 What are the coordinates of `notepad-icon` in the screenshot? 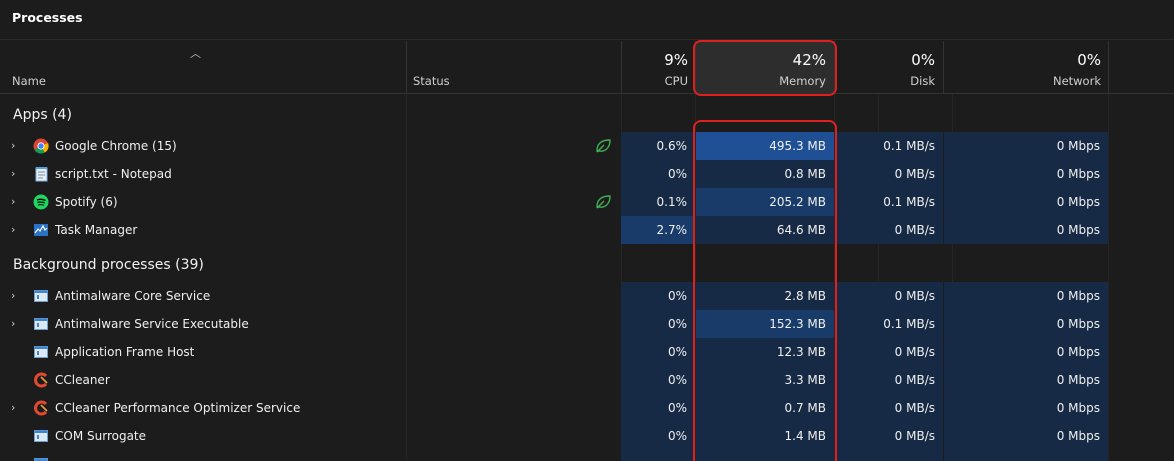 It's located at (41, 174).